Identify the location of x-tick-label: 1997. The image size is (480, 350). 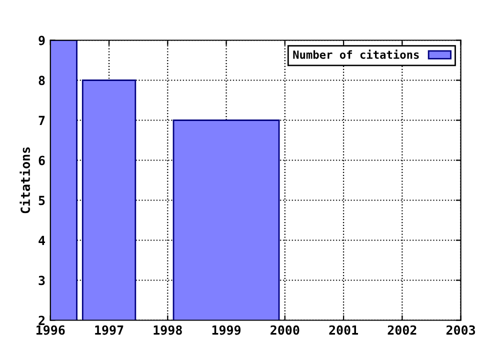
(109, 330).